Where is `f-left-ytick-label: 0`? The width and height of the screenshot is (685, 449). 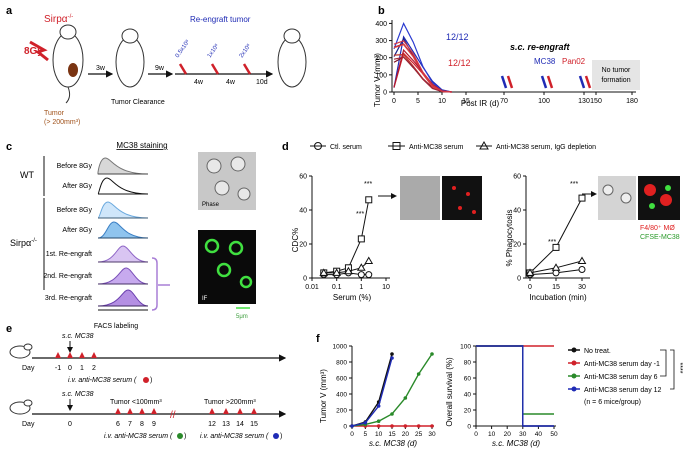
f-left-ytick-label: 0 is located at coordinates (345, 427).